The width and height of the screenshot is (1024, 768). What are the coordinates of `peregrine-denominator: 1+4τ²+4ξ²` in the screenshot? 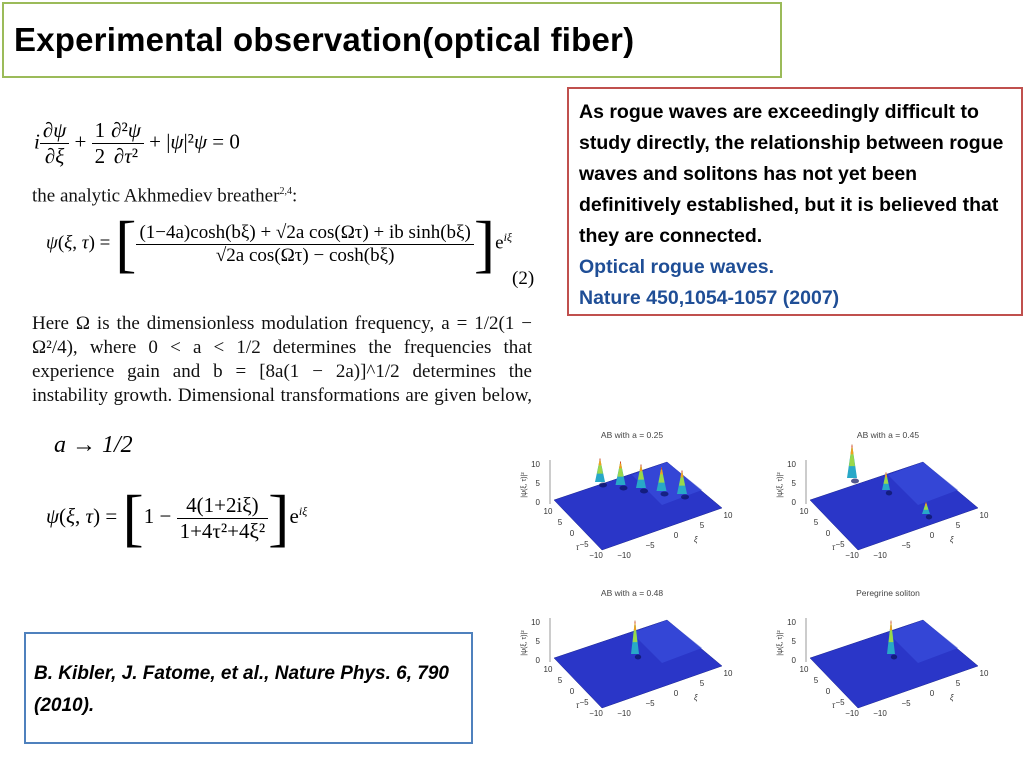 It's located at (222, 530).